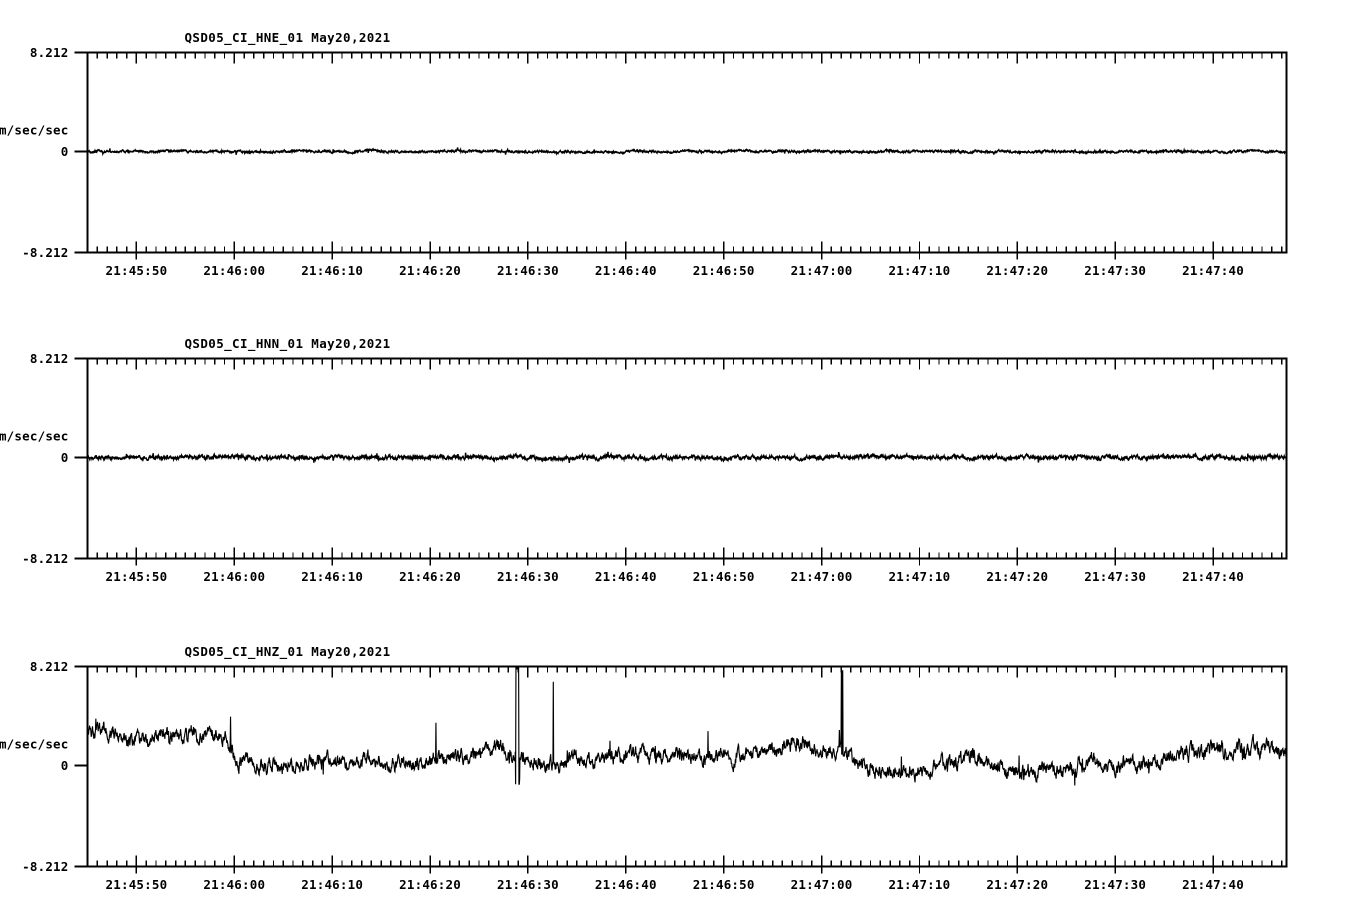 This screenshot has width=1358, height=924. I want to click on panel-title-hnn: QSD05_CI_HNN_01 May20,2021, so click(288, 344).